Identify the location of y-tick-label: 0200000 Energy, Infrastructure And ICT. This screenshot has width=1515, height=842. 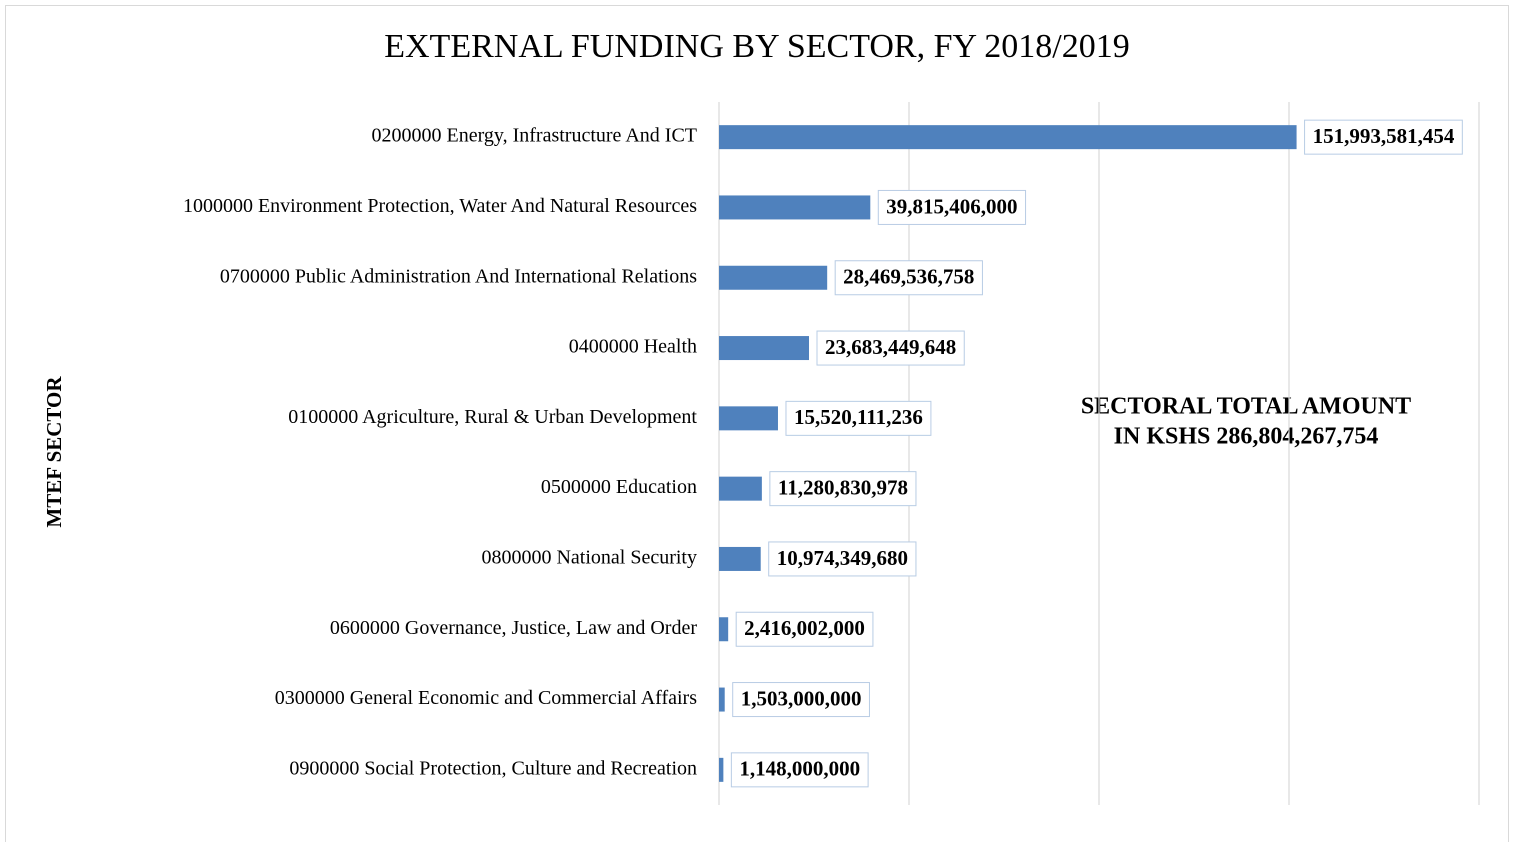
(534, 136).